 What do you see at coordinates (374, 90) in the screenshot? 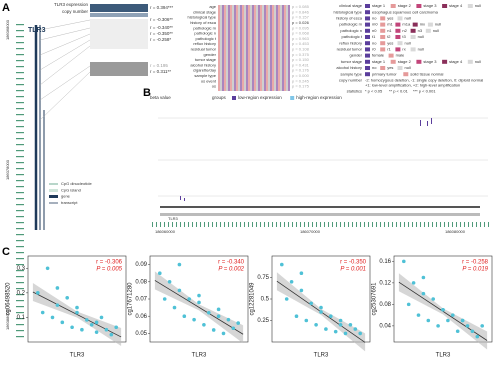
I see `statistics-note: * p < 0.05` at bounding box center [374, 90].